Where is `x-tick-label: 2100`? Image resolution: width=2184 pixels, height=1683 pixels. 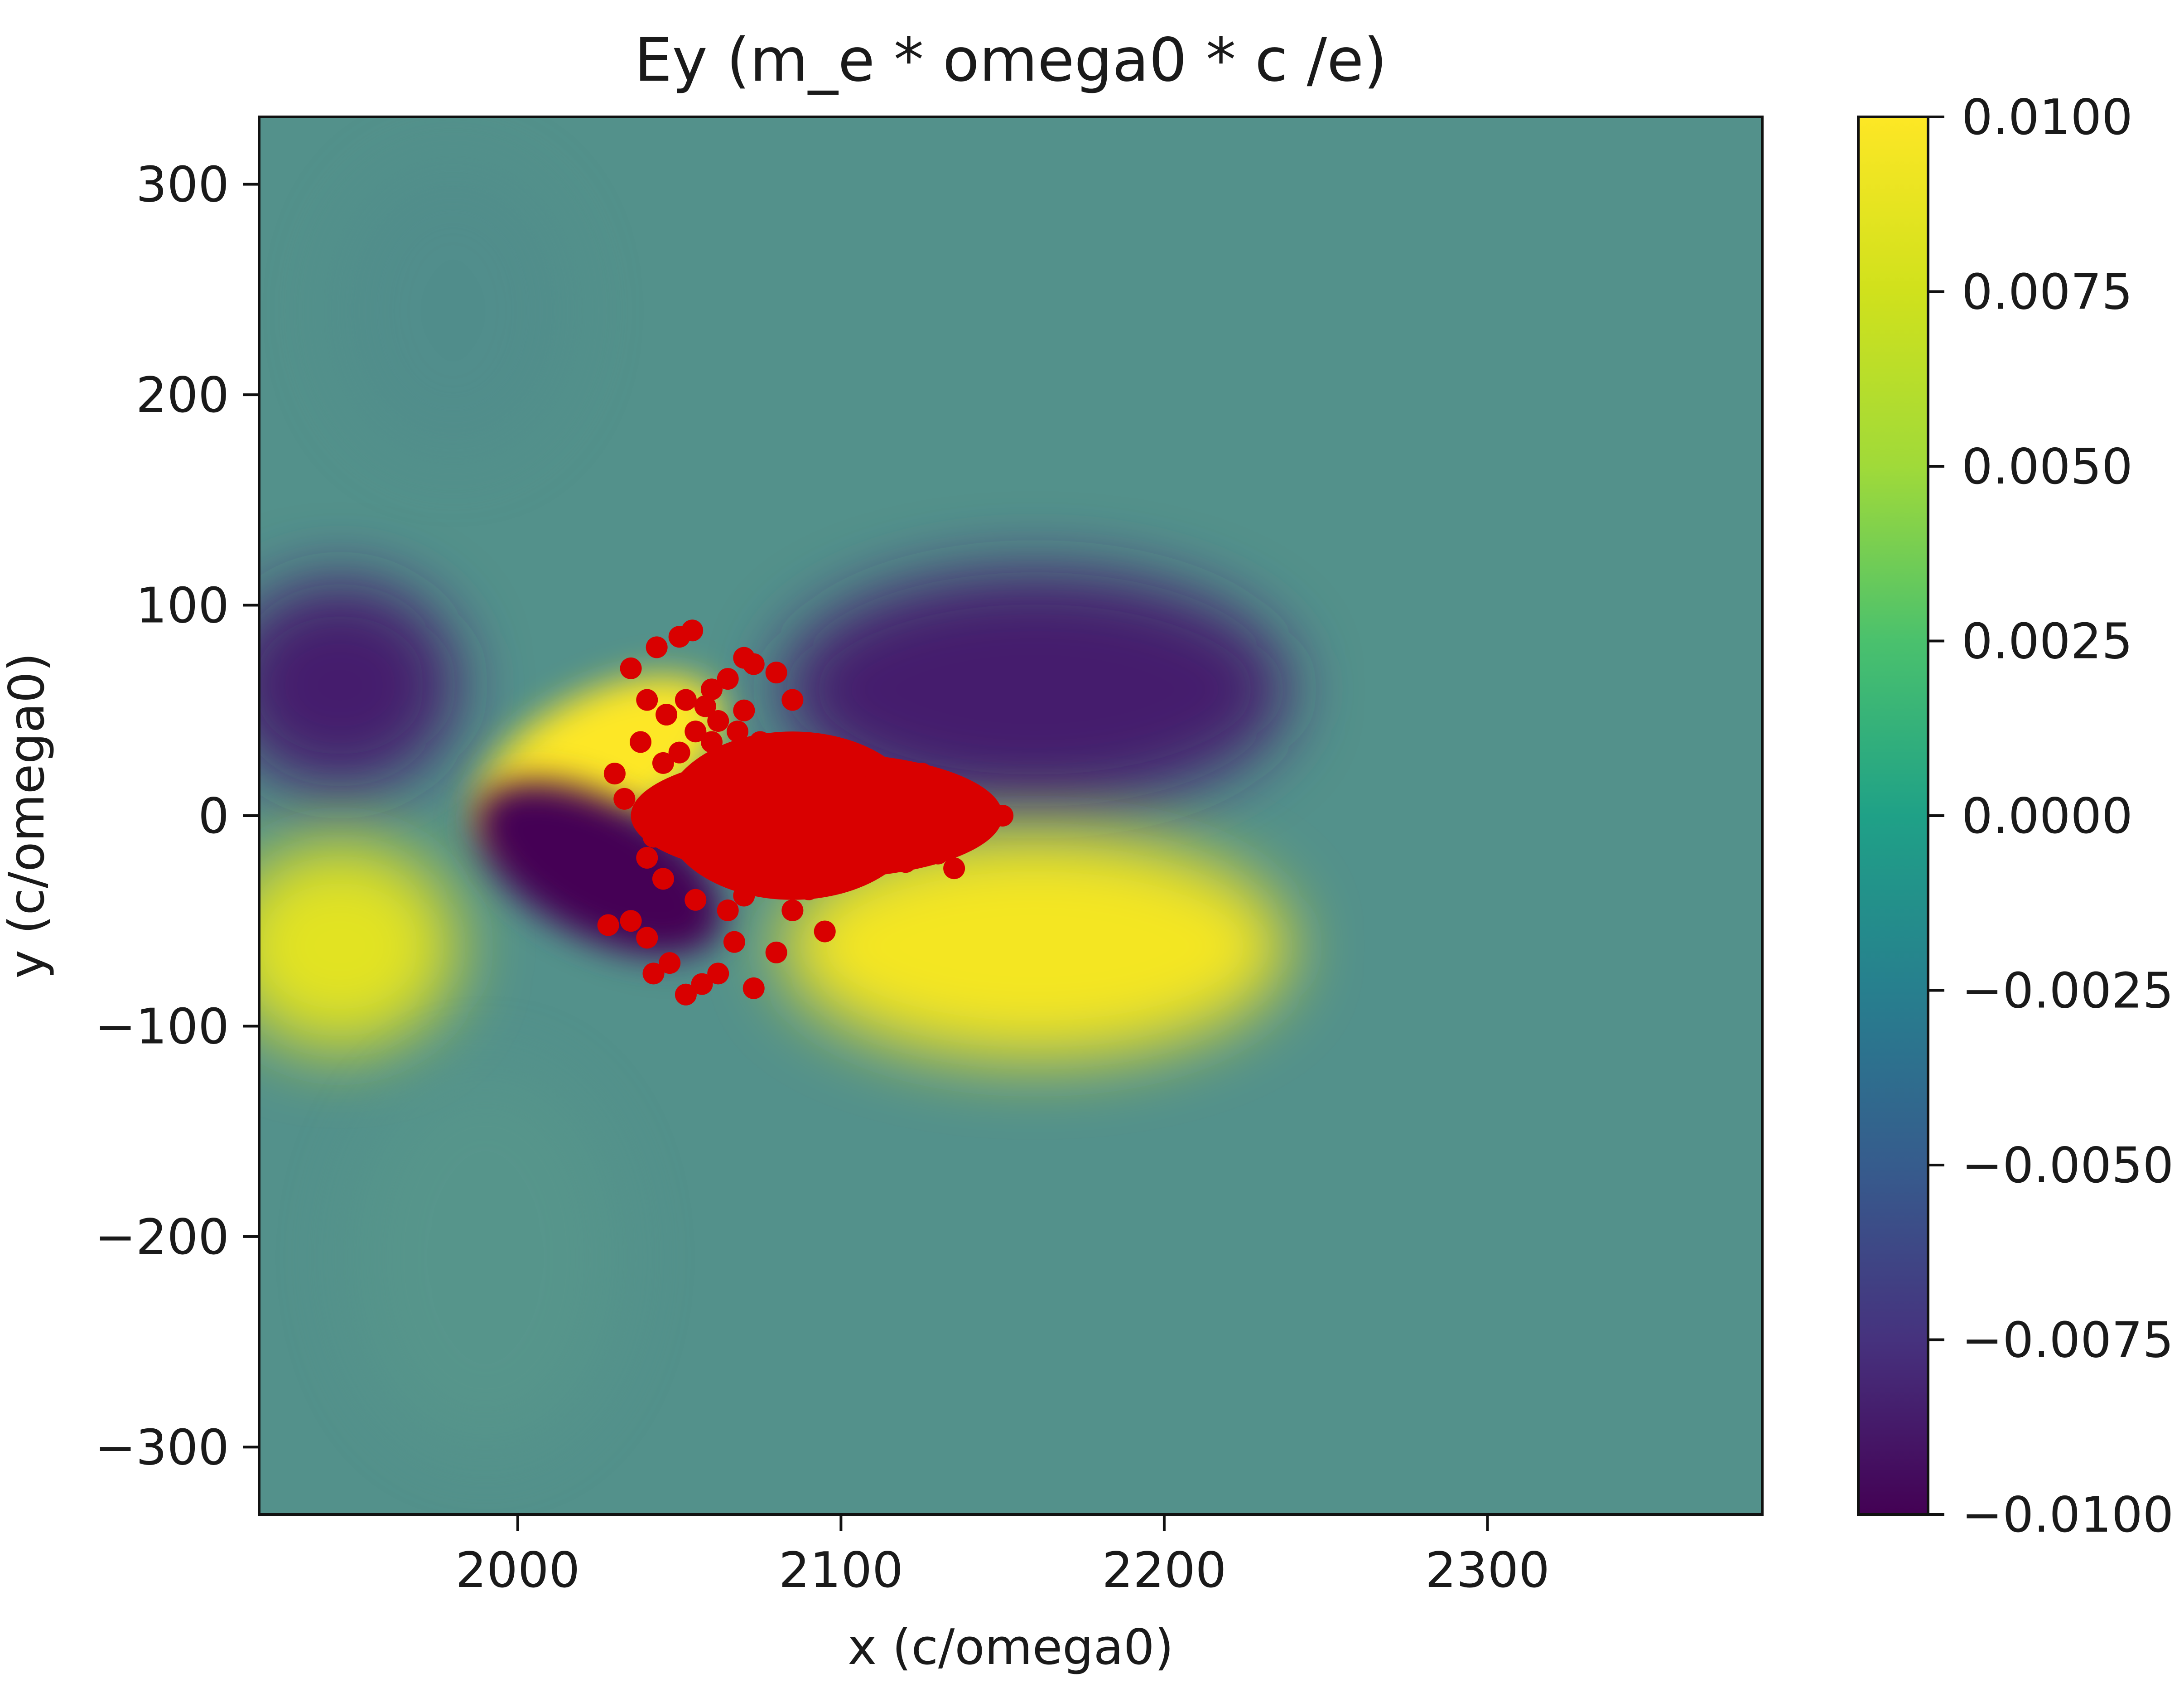
x-tick-label: 2100 is located at coordinates (841, 1570).